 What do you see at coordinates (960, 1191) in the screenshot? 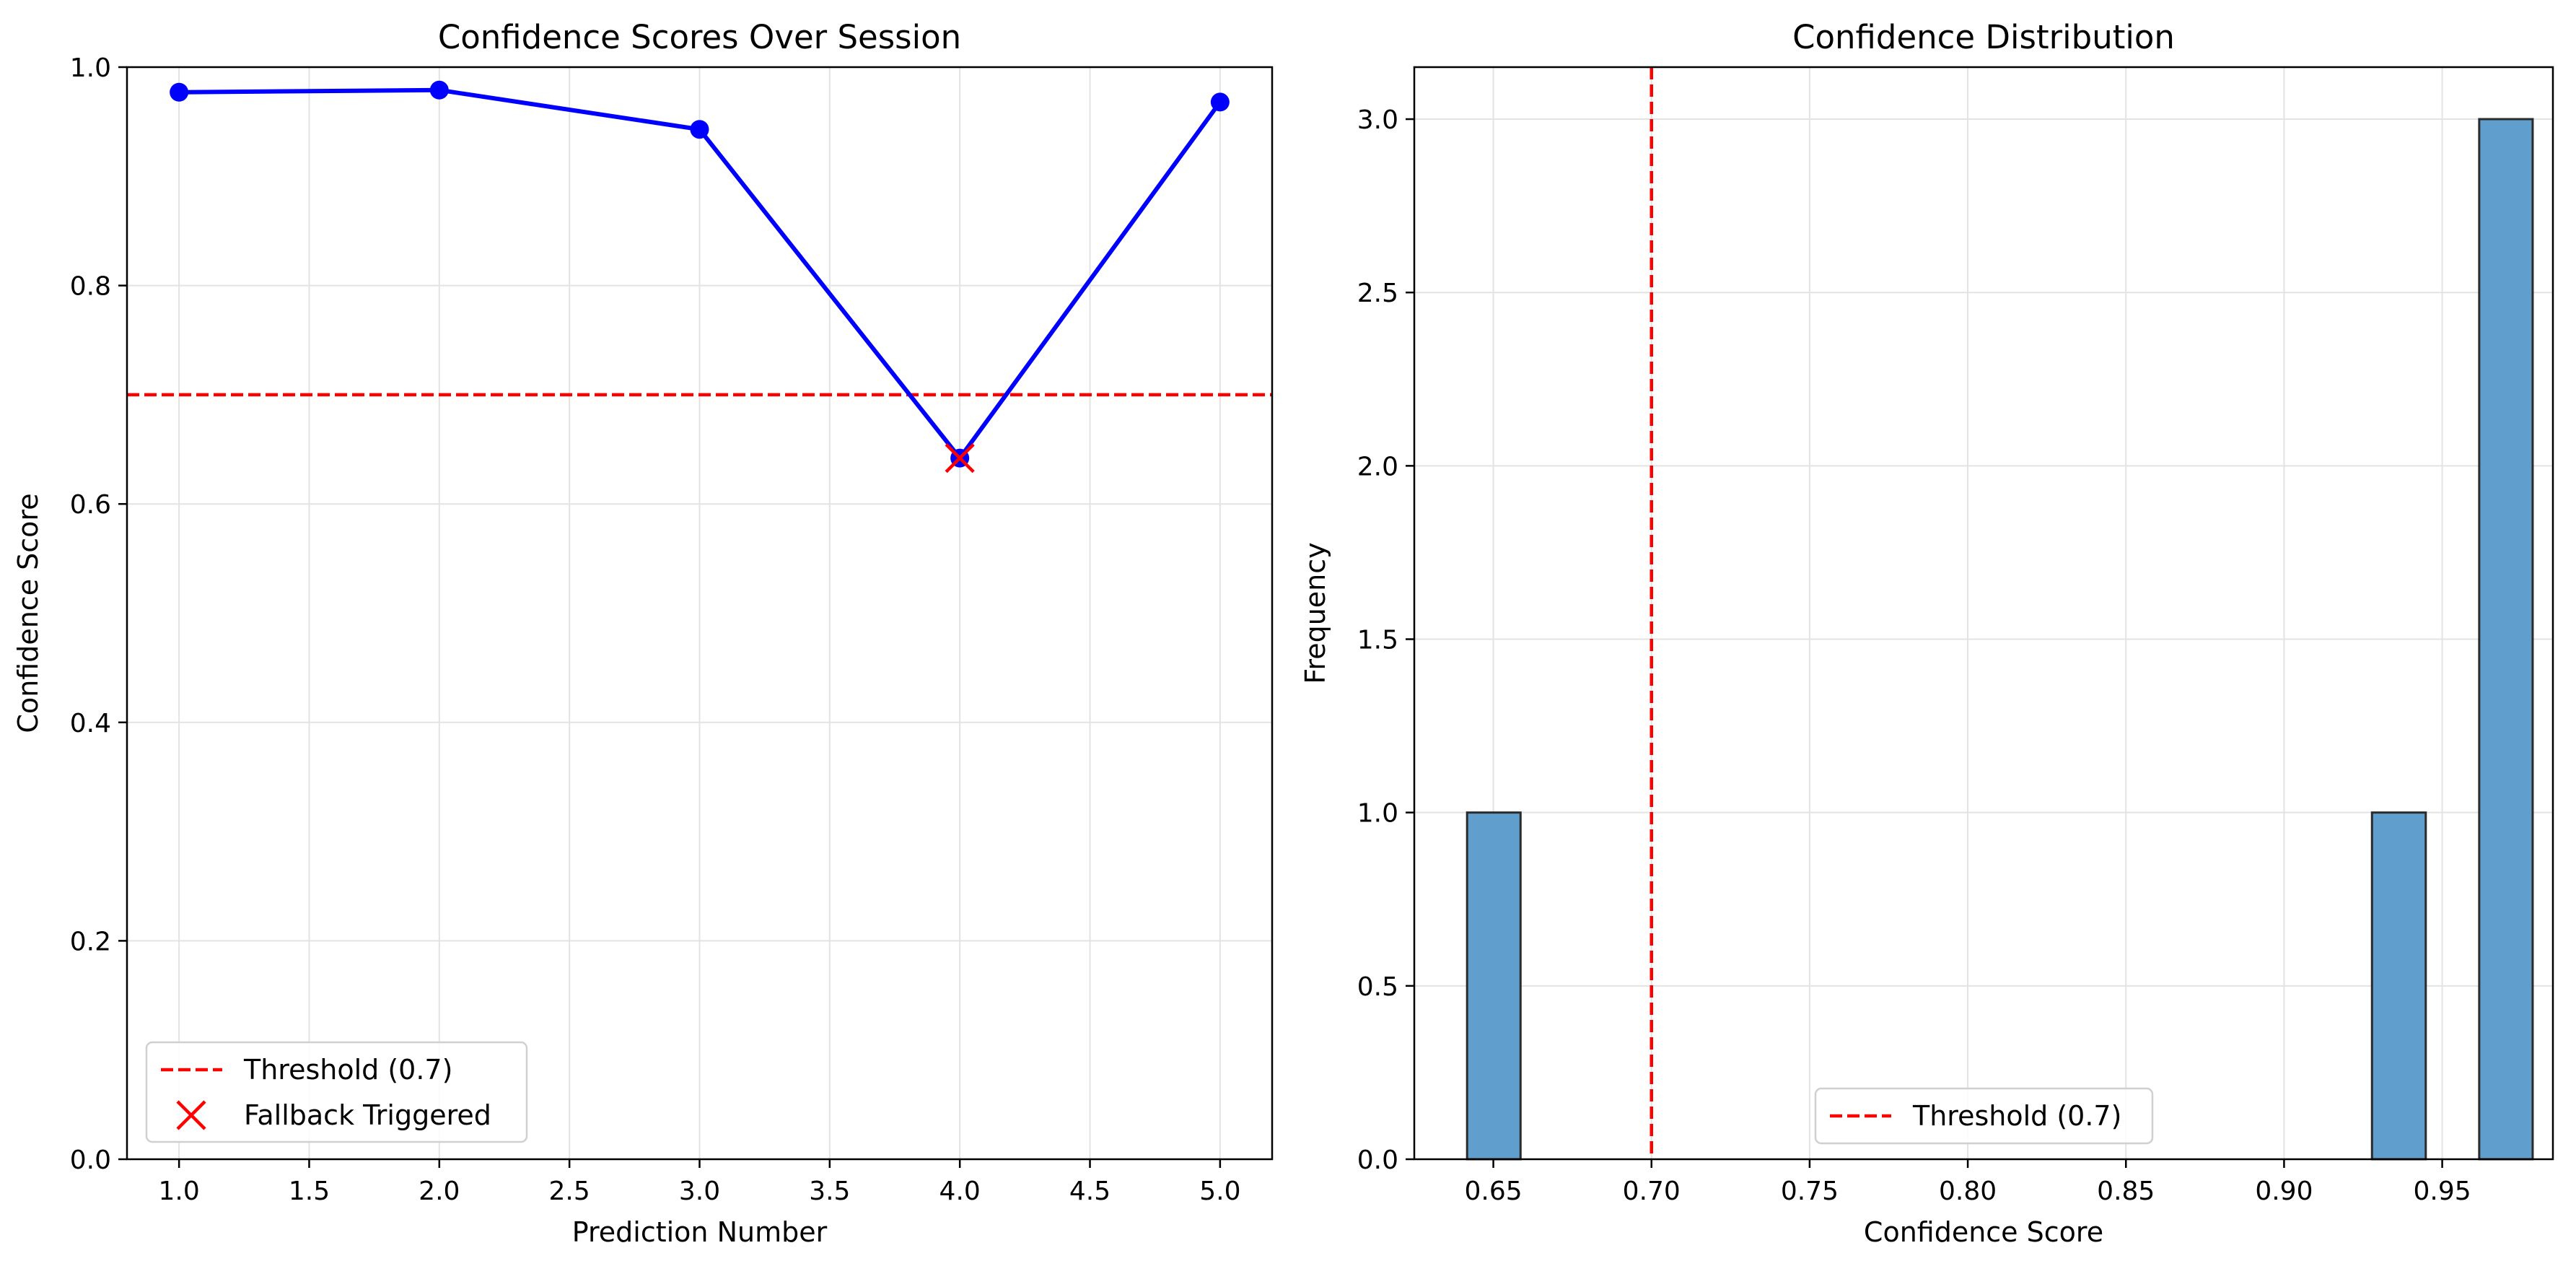
I see `x-tick-label: 4.0` at bounding box center [960, 1191].